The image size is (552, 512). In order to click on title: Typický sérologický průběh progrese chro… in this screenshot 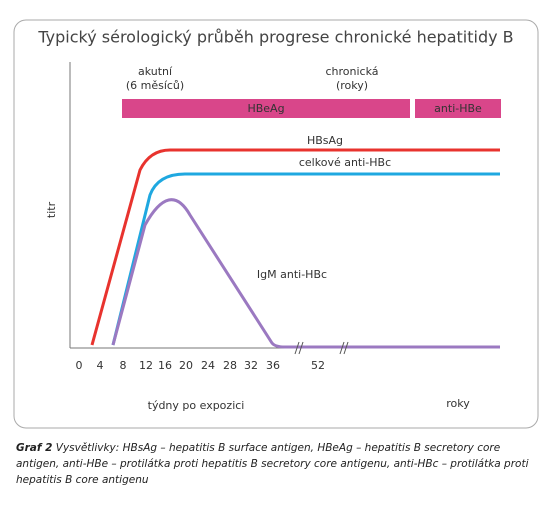, I will do `click(275, 37)`.